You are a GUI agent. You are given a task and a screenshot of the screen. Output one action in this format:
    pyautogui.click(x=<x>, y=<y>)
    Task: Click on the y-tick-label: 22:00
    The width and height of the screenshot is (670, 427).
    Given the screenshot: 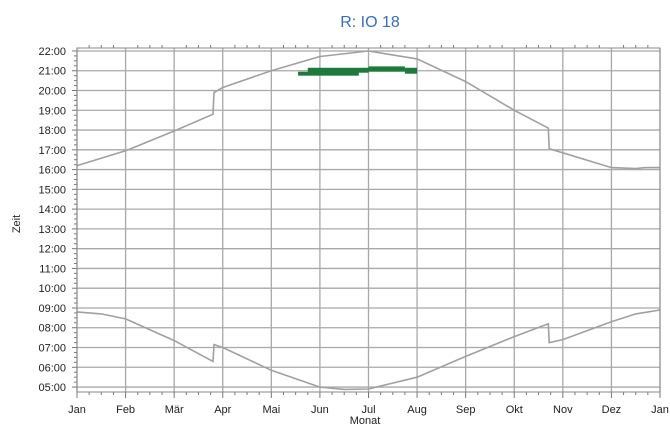 What is the action you would take?
    pyautogui.click(x=52, y=52)
    